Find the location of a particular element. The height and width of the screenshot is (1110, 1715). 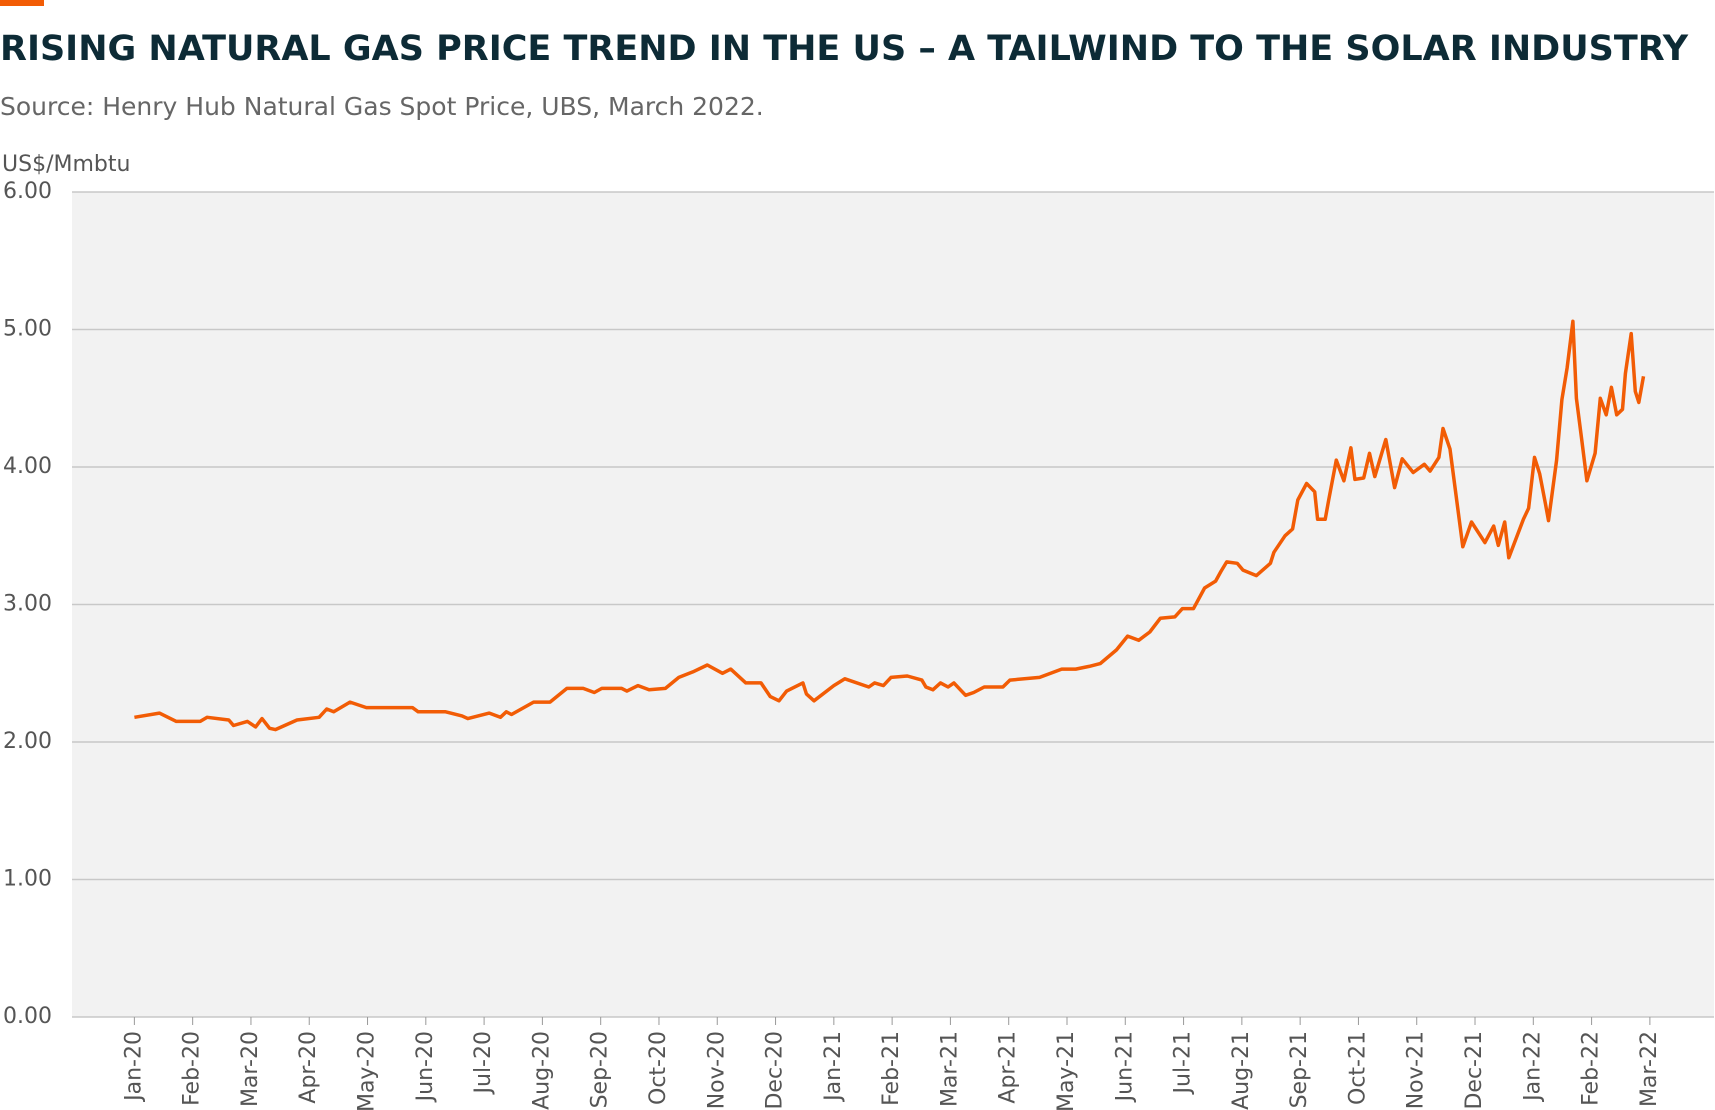

x-tick-label: Jan-20 is located at coordinates (133, 1067).